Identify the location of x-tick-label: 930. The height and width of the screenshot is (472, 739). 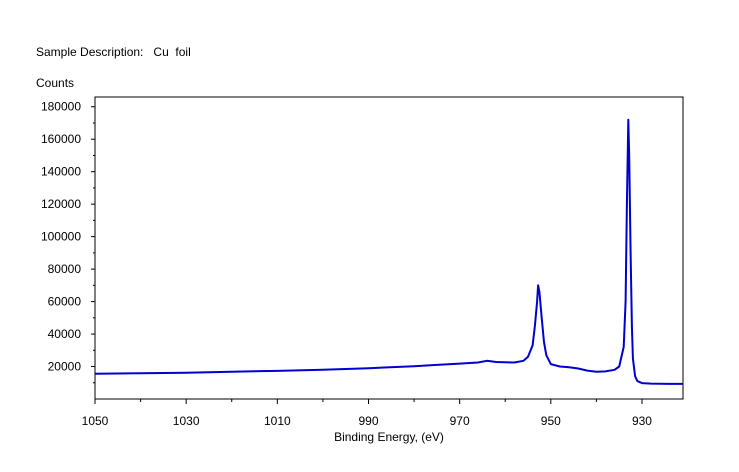
(642, 421).